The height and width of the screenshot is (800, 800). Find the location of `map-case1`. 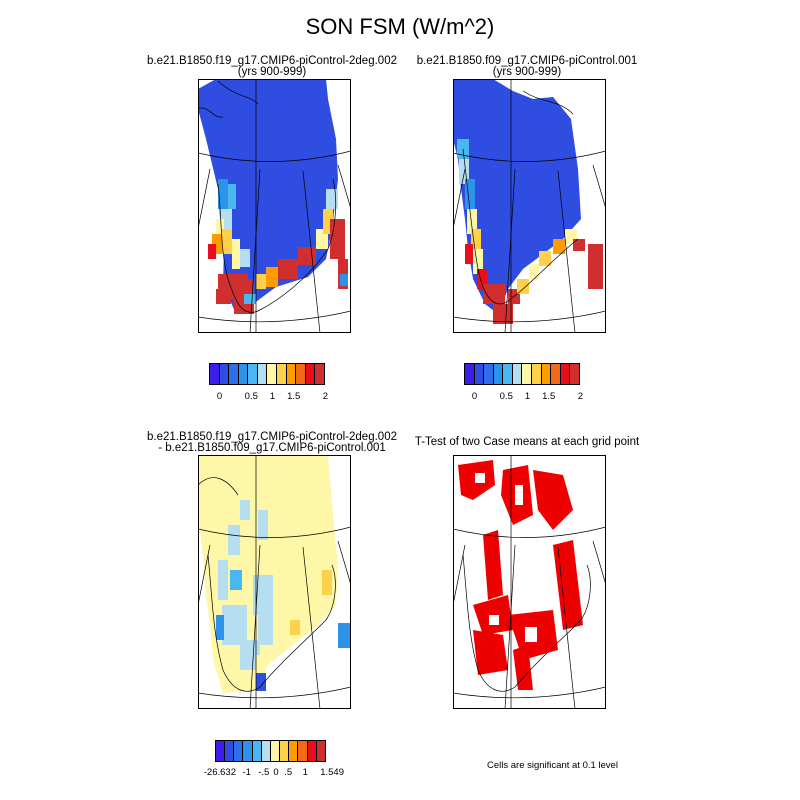

map-case1 is located at coordinates (274, 206).